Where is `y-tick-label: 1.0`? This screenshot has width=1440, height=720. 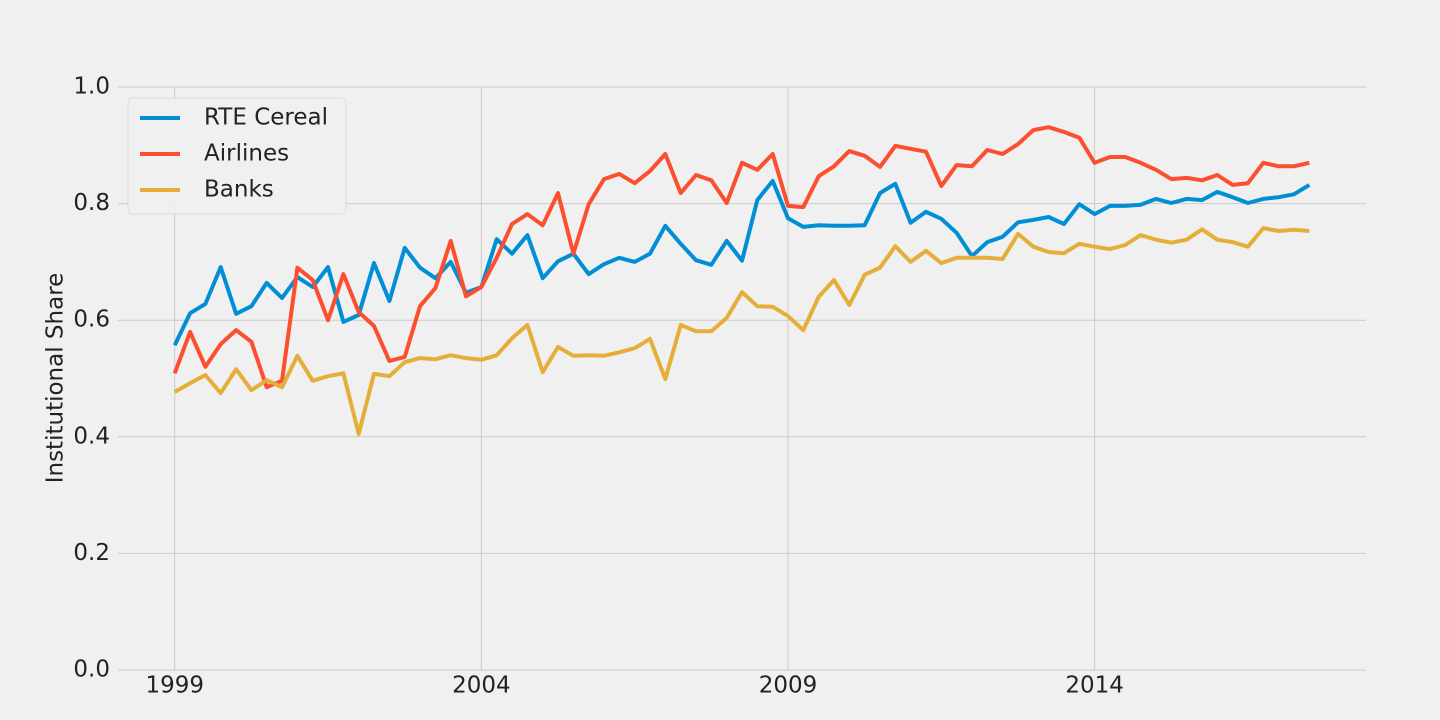
y-tick-label: 1.0 is located at coordinates (91, 87).